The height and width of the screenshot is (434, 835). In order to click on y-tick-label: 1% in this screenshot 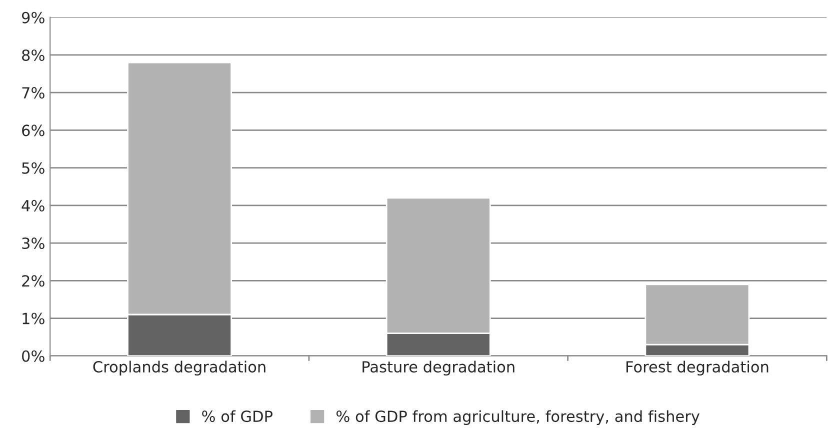, I will do `click(33, 318)`.